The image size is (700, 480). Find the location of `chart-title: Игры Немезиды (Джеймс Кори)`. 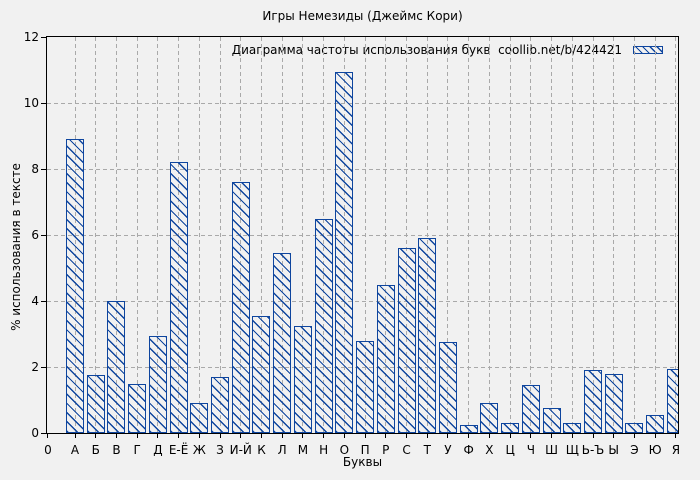

chart-title: Игры Немезиды (Джеймс Кори) is located at coordinates (362, 16).